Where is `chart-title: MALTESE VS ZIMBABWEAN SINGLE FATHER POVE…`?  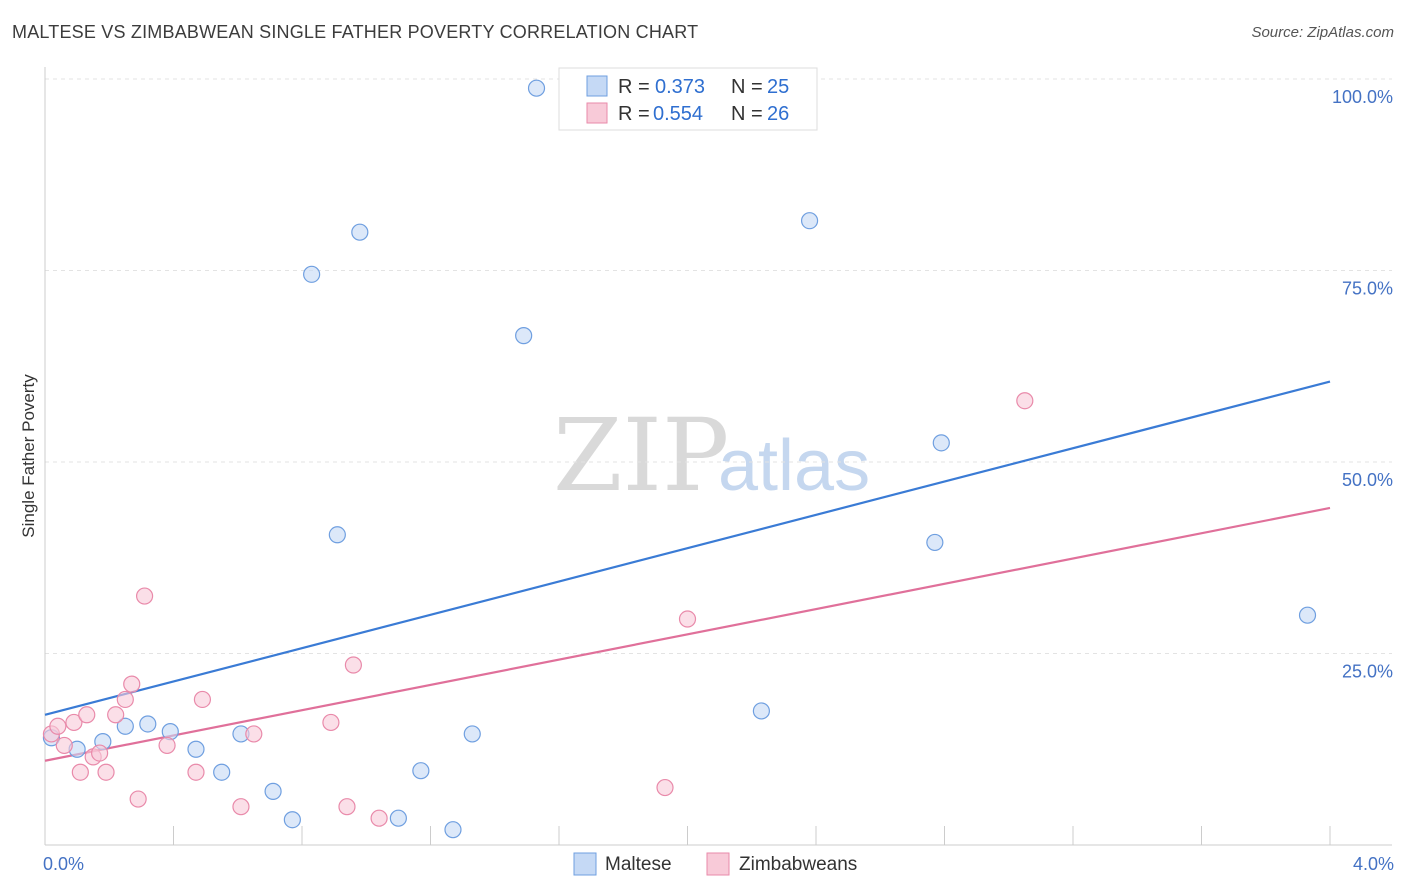
chart-title: MALTESE VS ZIMBABWEAN SINGLE FATHER POVE… is located at coordinates (355, 32).